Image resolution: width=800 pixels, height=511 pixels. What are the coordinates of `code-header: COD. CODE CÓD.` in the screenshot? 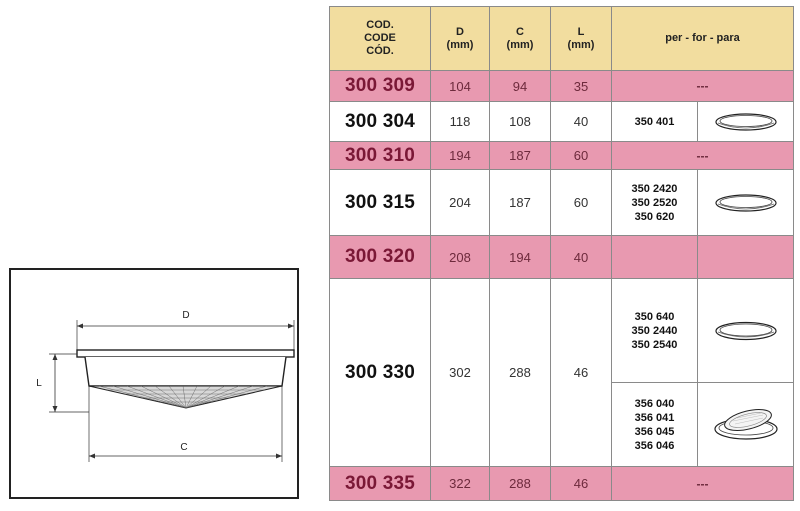 It's located at (380, 38).